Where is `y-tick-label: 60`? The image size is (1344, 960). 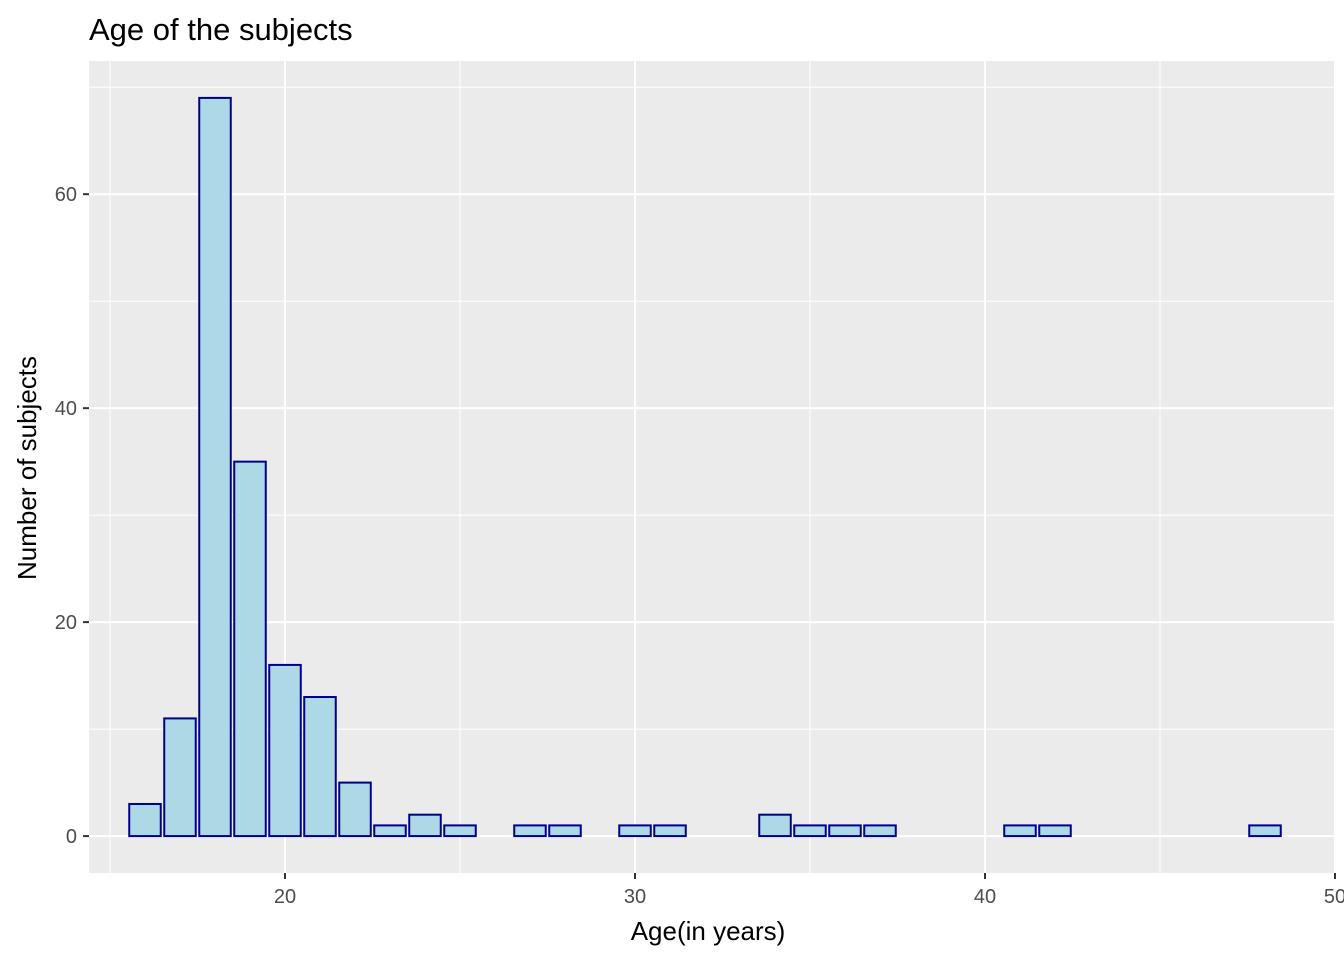 y-tick-label: 60 is located at coordinates (66, 195).